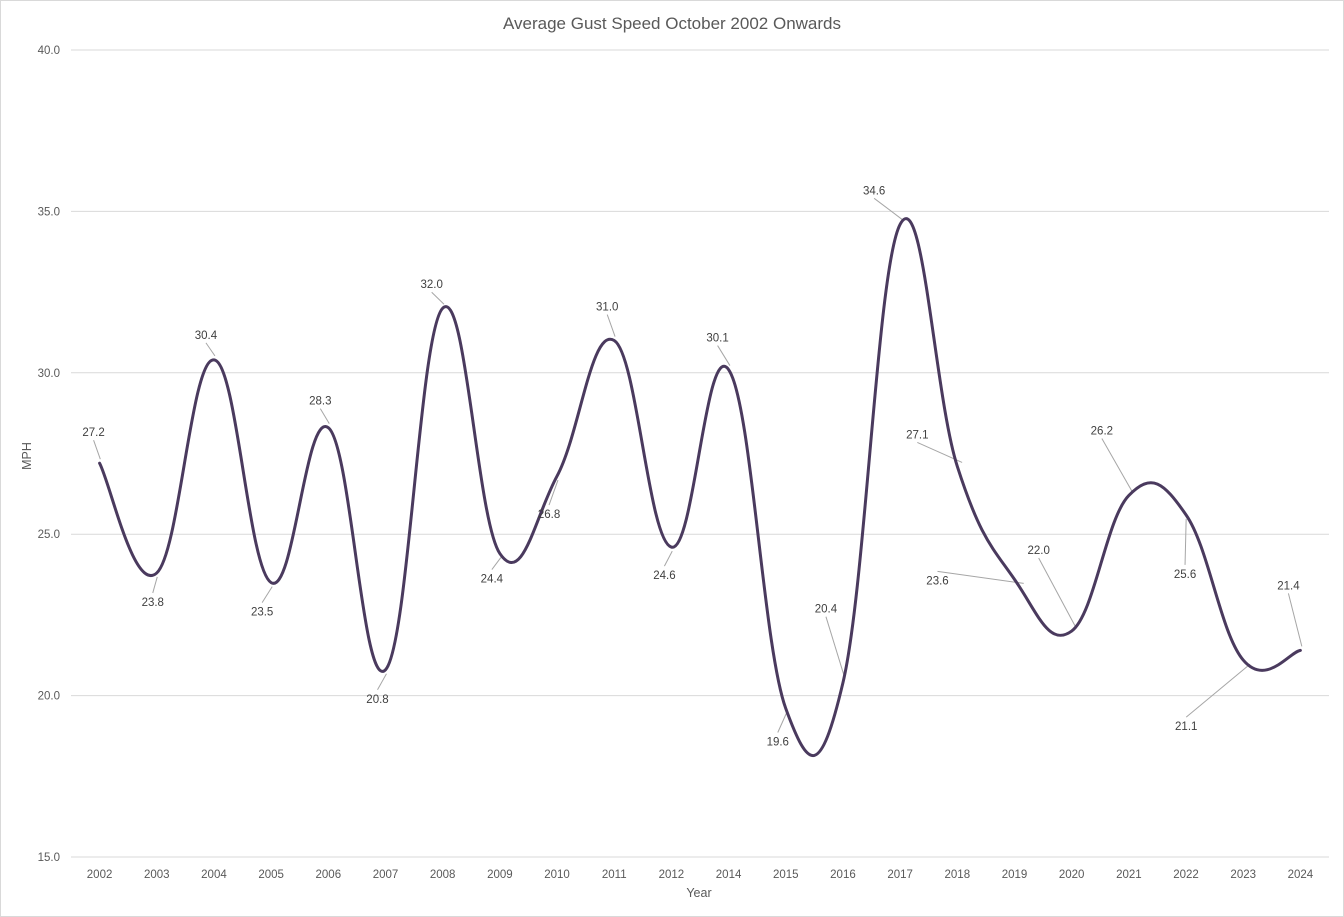  Describe the element at coordinates (49, 212) in the screenshot. I see `y-tick-label: 35.0` at that location.